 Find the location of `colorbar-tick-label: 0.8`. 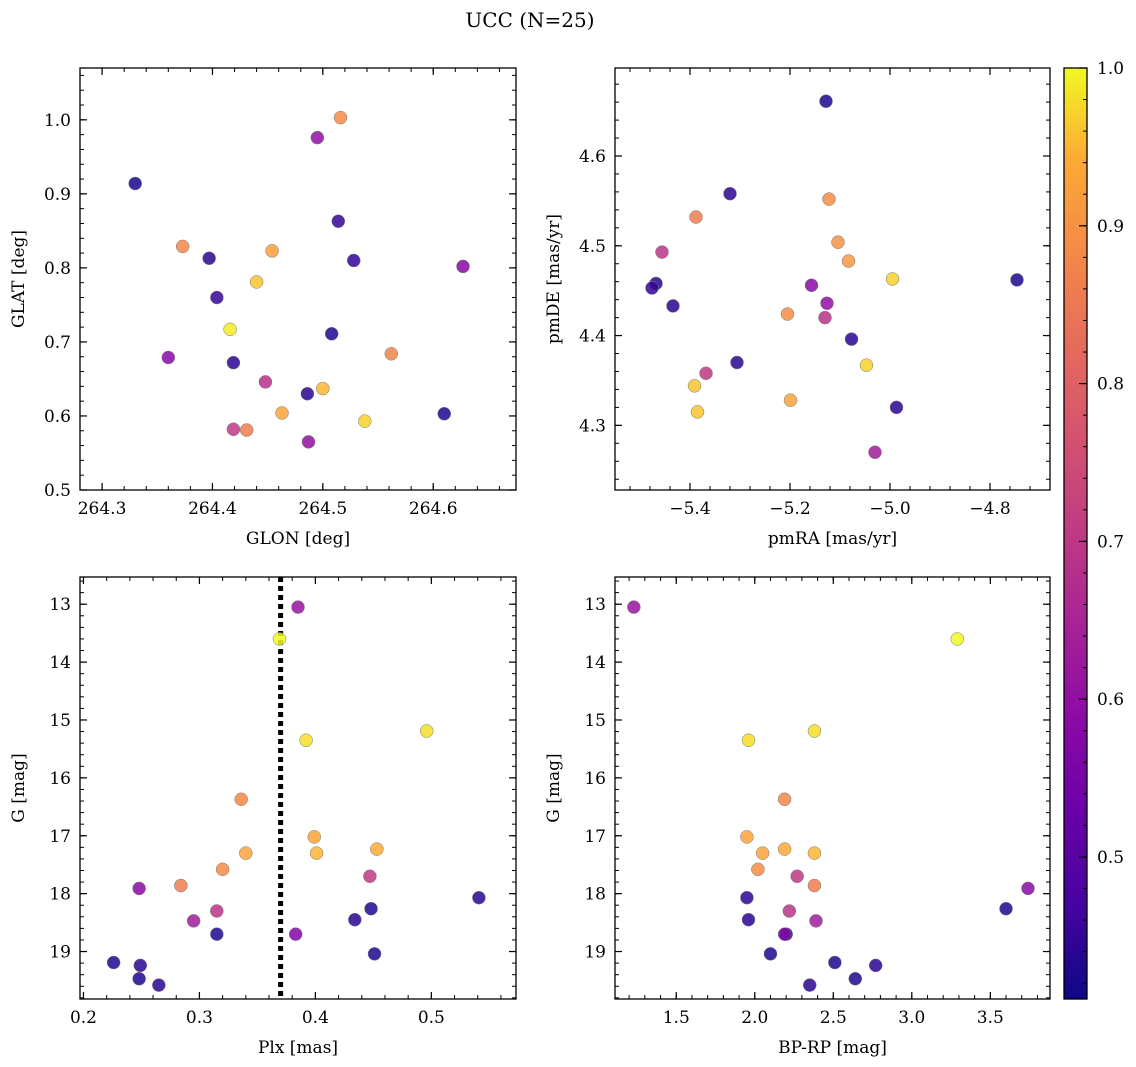

colorbar-tick-label: 0.8 is located at coordinates (1110, 385).